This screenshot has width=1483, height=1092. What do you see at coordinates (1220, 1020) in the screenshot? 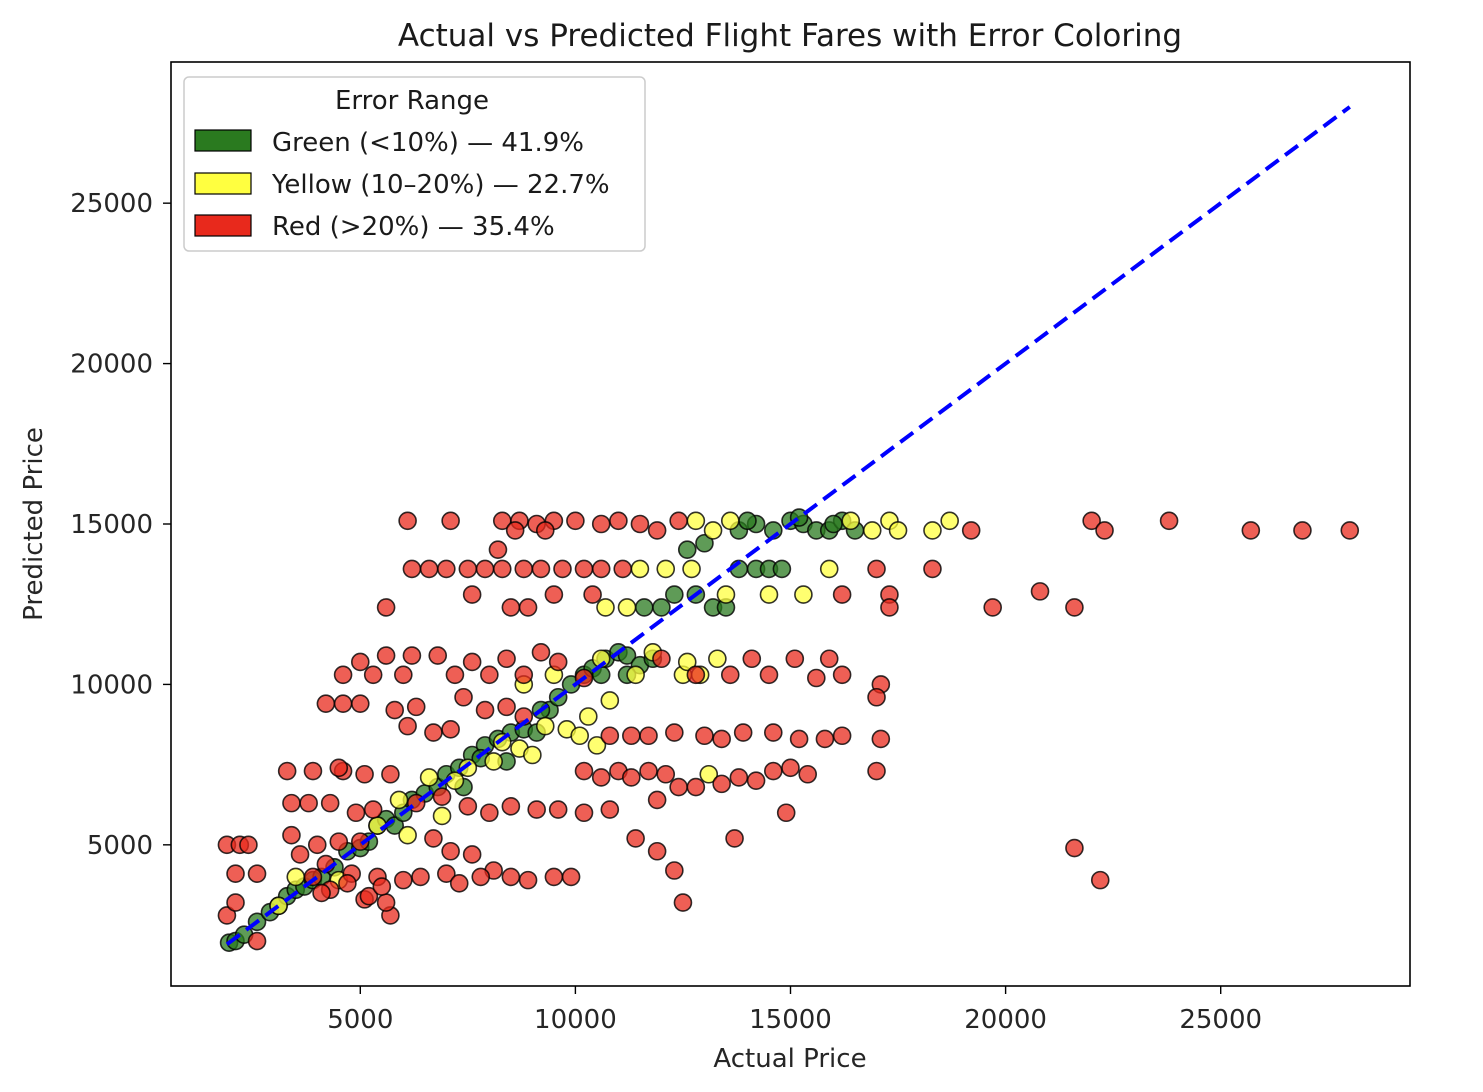
I see `x-tick-label: 25000` at bounding box center [1220, 1020].